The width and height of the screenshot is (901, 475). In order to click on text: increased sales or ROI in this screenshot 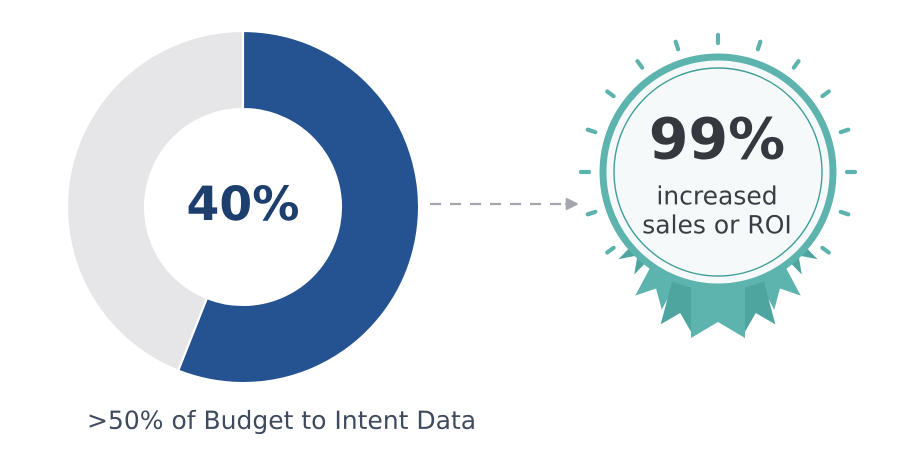, I will do `click(717, 209)`.